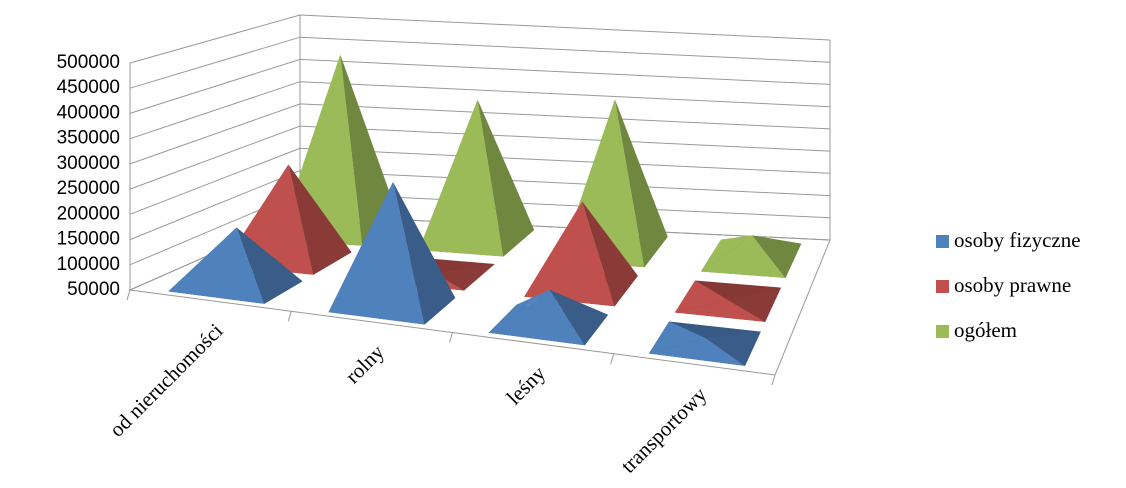 The image size is (1126, 488). What do you see at coordinates (166, 379) in the screenshot?
I see `x-tick-label: od nieruchomości` at bounding box center [166, 379].